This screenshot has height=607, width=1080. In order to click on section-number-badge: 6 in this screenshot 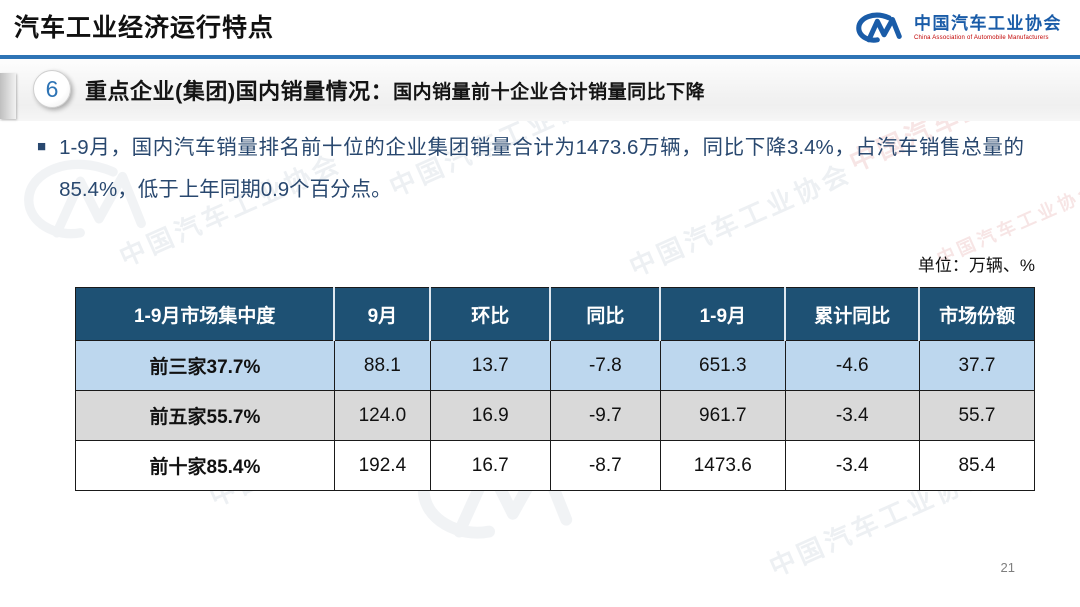, I will do `click(52, 89)`.